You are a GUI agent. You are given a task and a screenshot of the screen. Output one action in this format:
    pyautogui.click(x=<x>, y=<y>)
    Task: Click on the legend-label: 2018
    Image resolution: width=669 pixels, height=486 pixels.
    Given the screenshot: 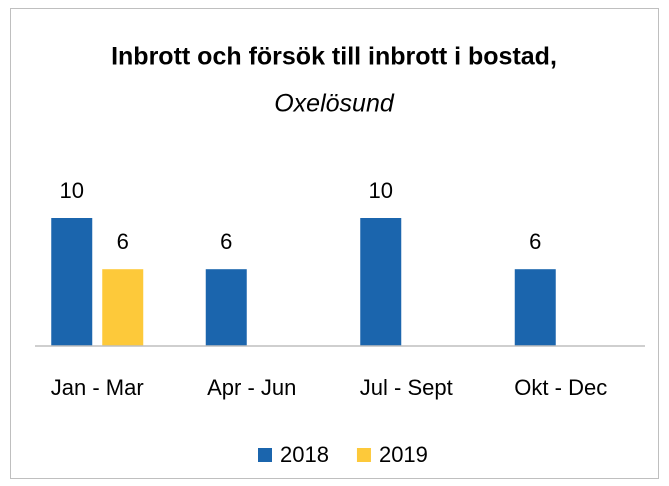 What is the action you would take?
    pyautogui.click(x=304, y=454)
    